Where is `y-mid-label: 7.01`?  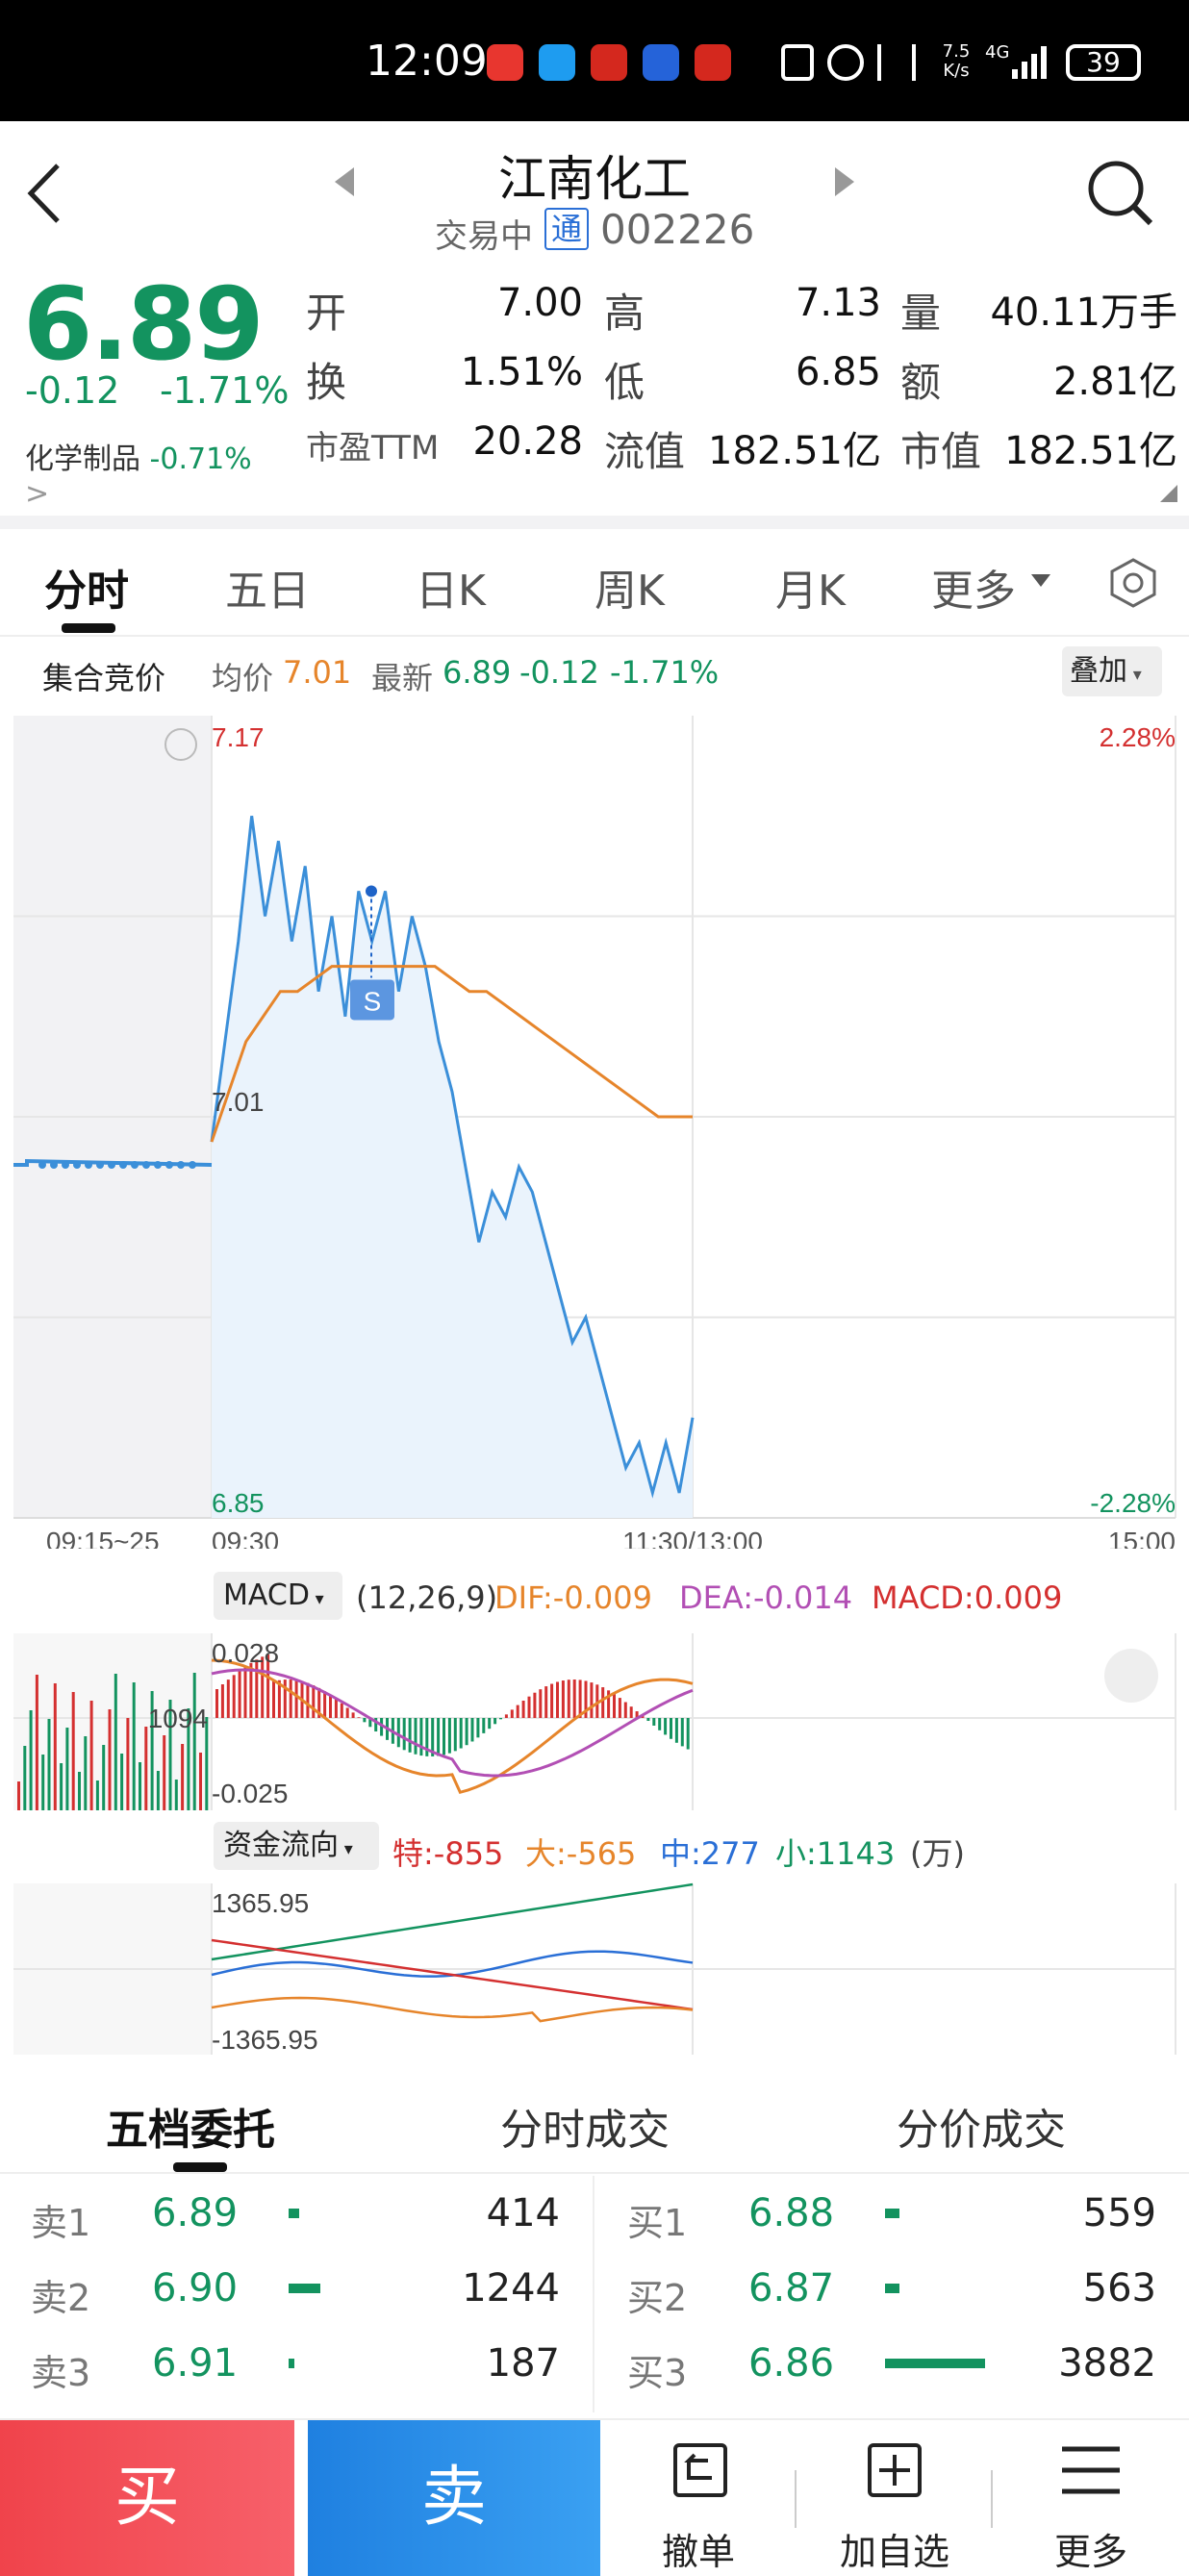
y-mid-label: 7.01 is located at coordinates (238, 1102).